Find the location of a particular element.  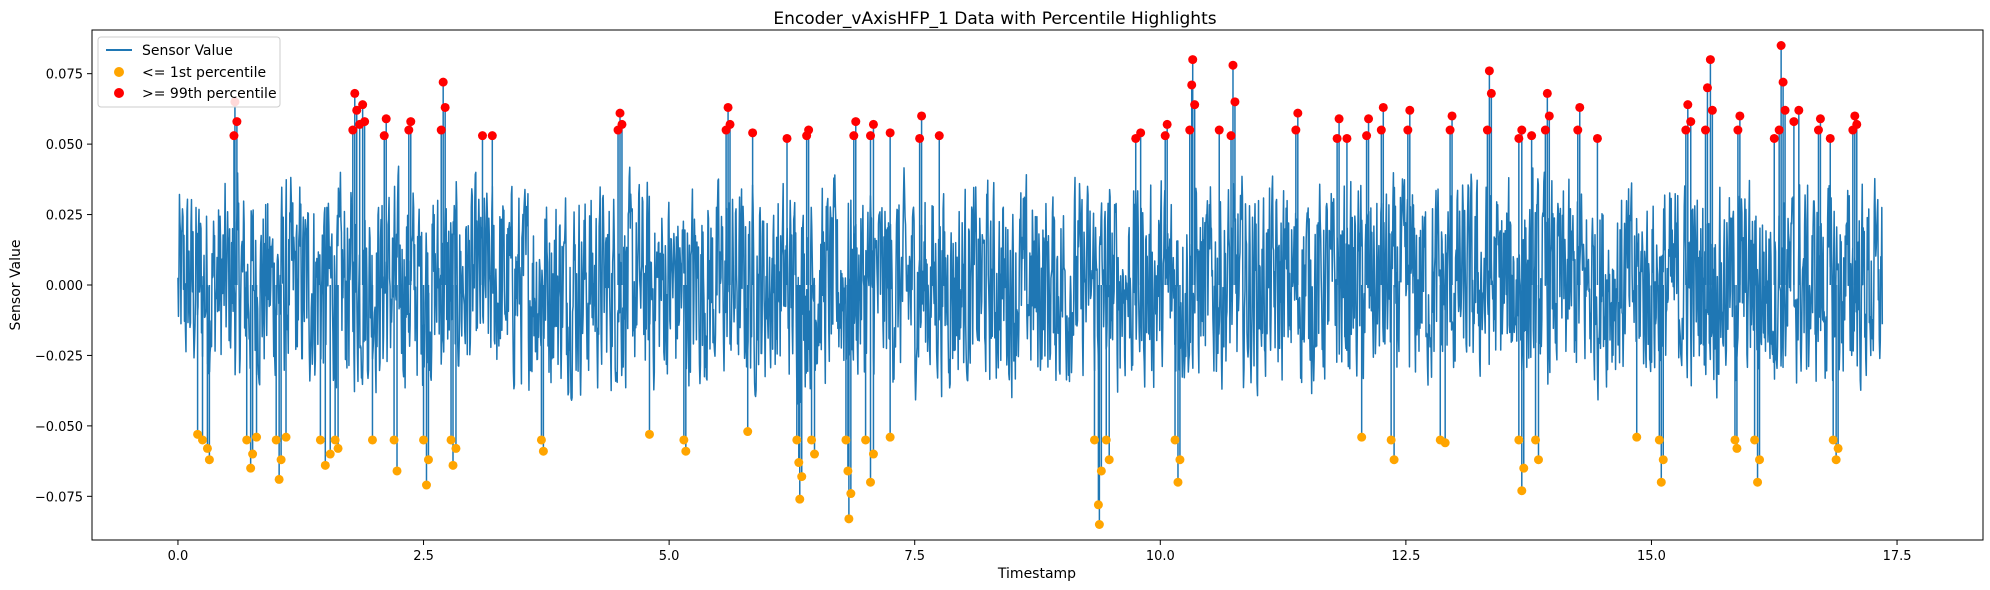

y-tick-label: −0.075 is located at coordinates (59, 497).